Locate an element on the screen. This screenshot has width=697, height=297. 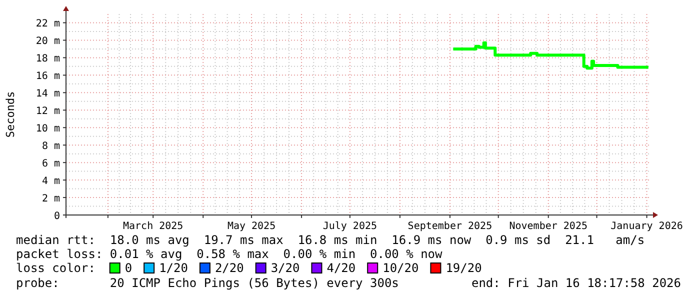
legend-label: 0 is located at coordinates (128, 268).